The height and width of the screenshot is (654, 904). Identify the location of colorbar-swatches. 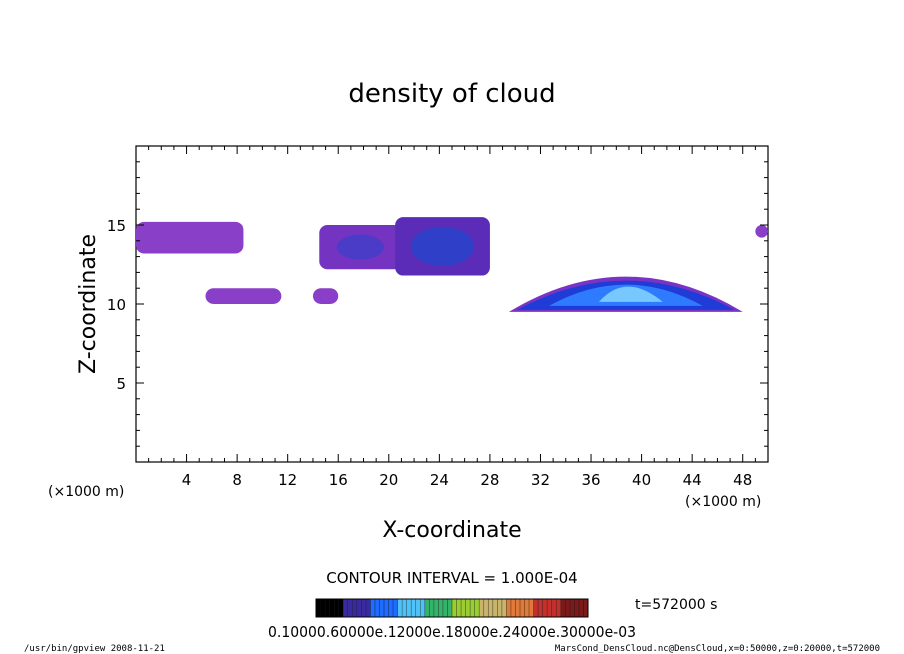
(451, 608).